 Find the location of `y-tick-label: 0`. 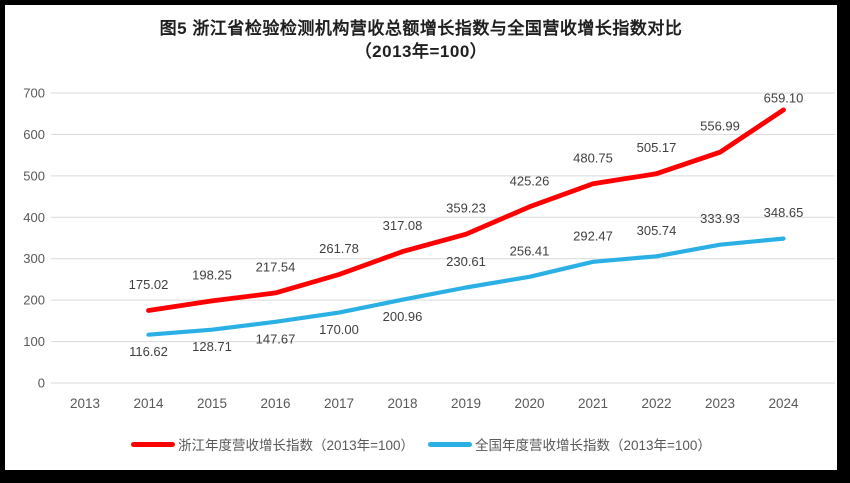

y-tick-label: 0 is located at coordinates (41, 383).